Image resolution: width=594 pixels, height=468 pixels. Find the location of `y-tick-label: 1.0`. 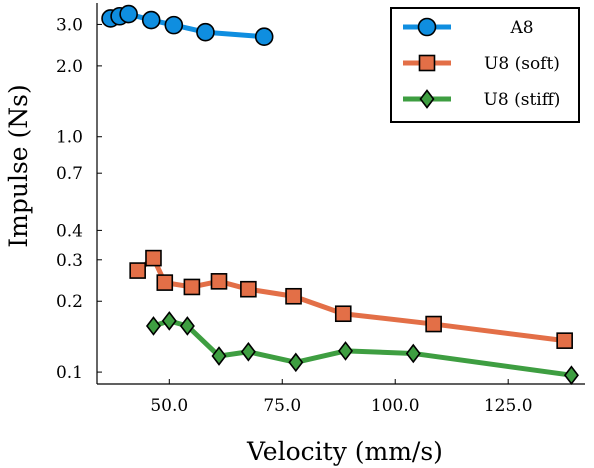

y-tick-label: 1.0 is located at coordinates (69, 138).